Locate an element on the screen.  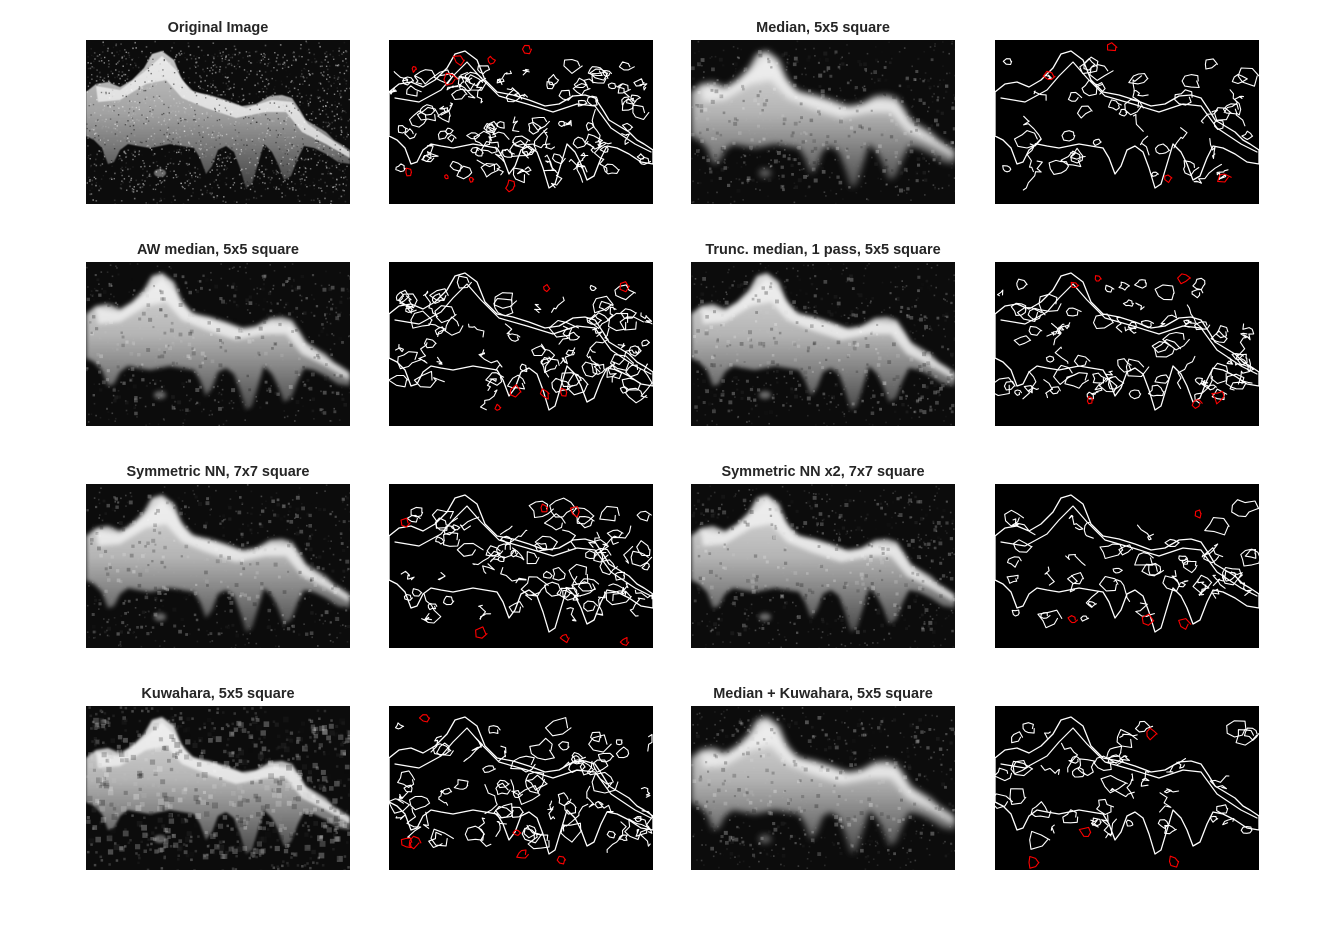
panel-title-symmetric-nn: Symmetric NN, 7x7 square is located at coordinates (218, 472).